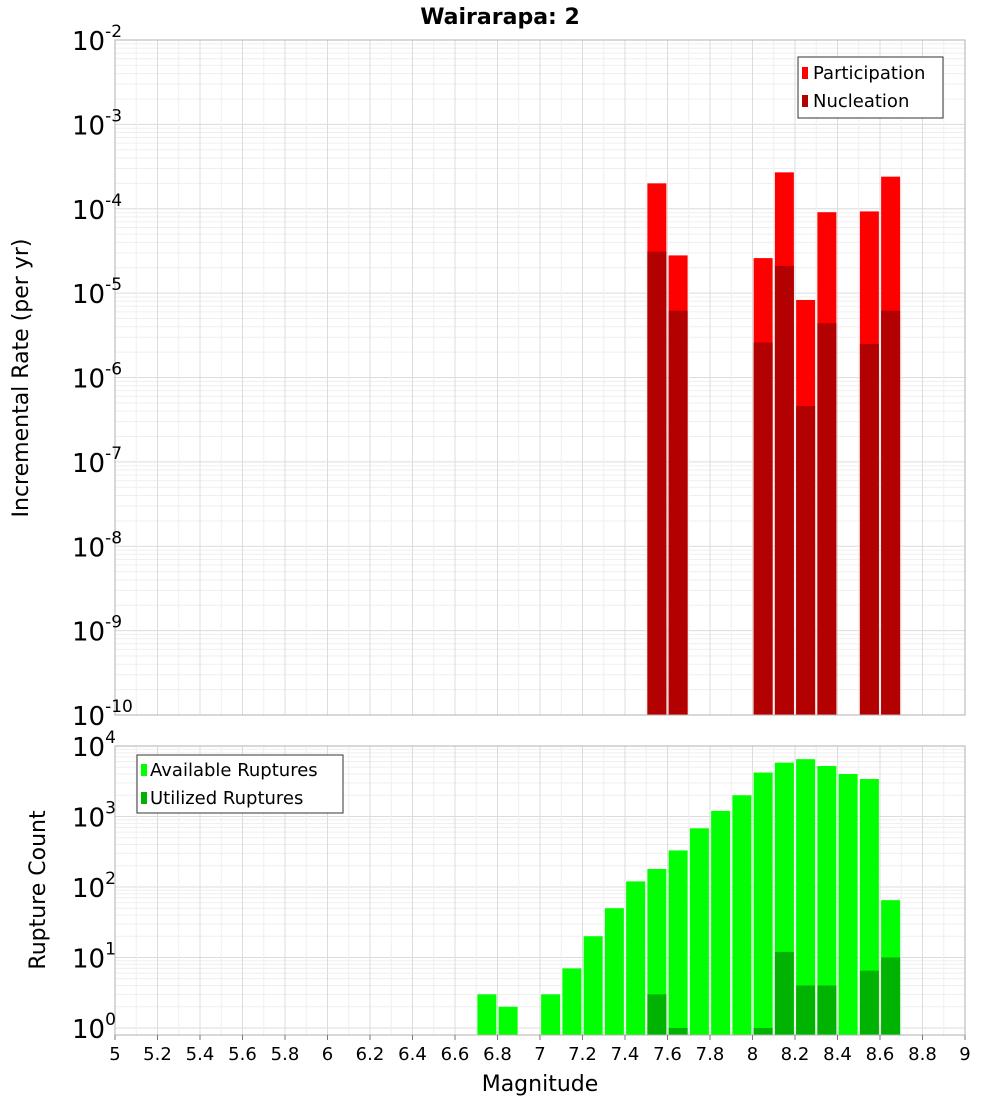  What do you see at coordinates (795, 1054) in the screenshot?
I see `x-tick-label: 8.2` at bounding box center [795, 1054].